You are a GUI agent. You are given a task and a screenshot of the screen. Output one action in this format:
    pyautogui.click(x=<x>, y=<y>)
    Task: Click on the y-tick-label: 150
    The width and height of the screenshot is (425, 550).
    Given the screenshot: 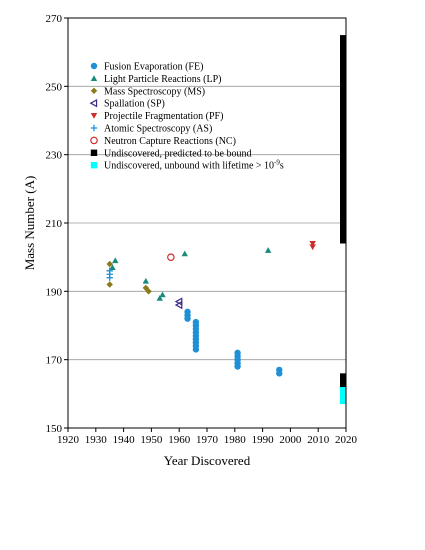 What is the action you would take?
    pyautogui.click(x=54, y=429)
    